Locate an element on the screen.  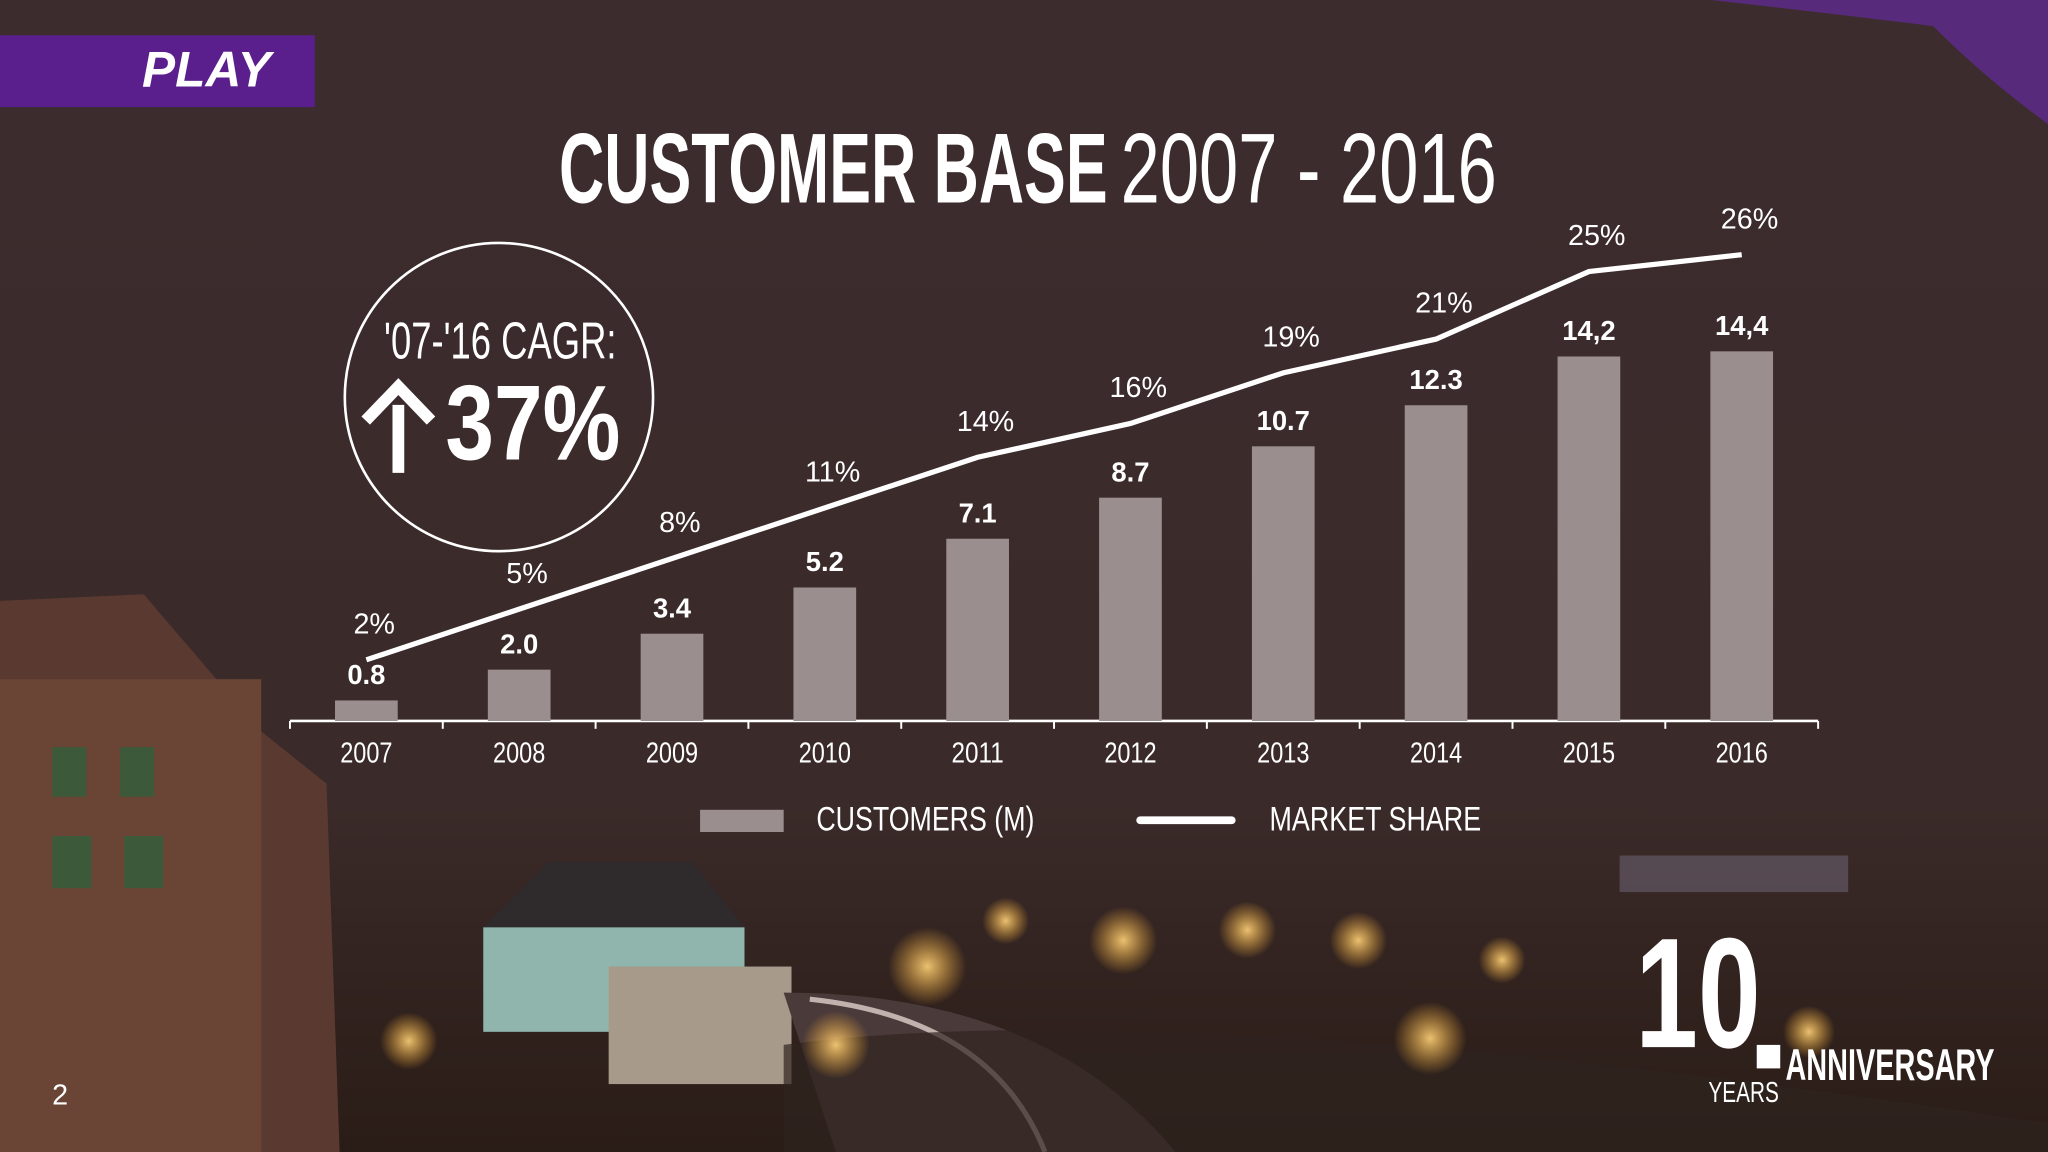
cagr-value: 37% is located at coordinates (532, 422).